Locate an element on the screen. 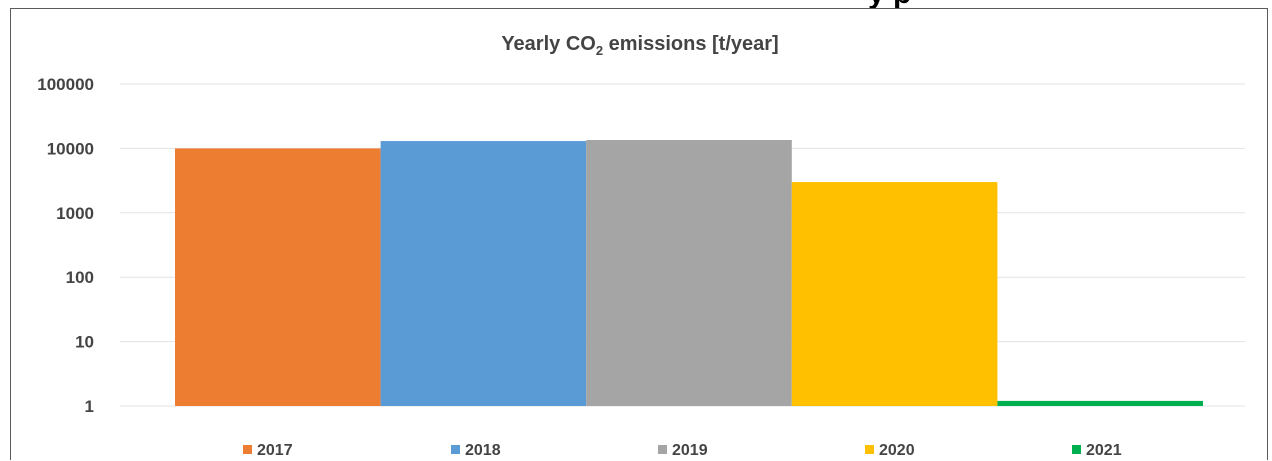 This screenshot has height=461, width=1272. chart-title: Yearly CO2 emissions [t/year] is located at coordinates (639, 45).